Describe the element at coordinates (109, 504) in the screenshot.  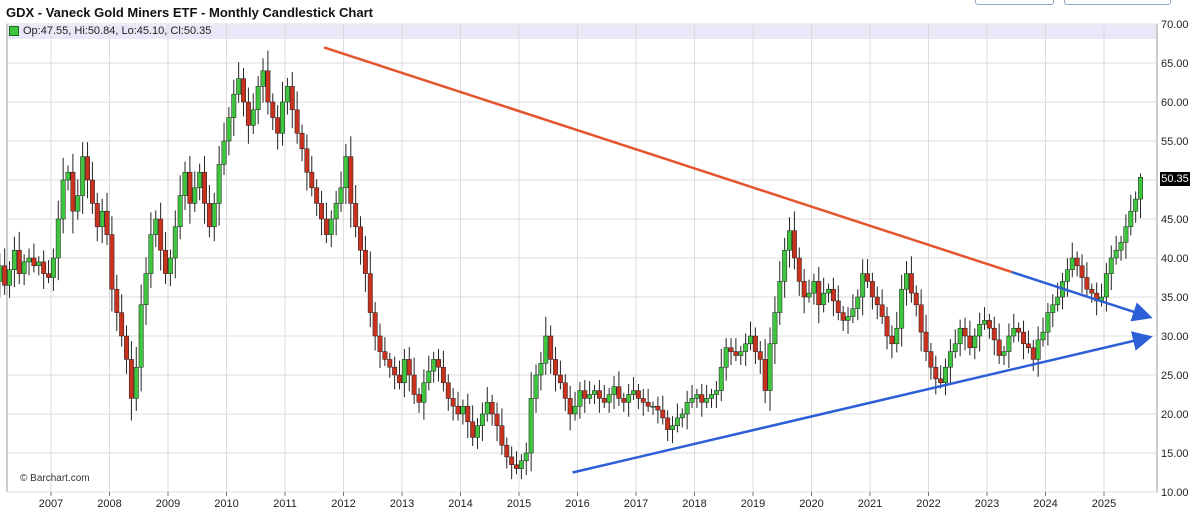
I see `x-tick-label: 2008` at that location.